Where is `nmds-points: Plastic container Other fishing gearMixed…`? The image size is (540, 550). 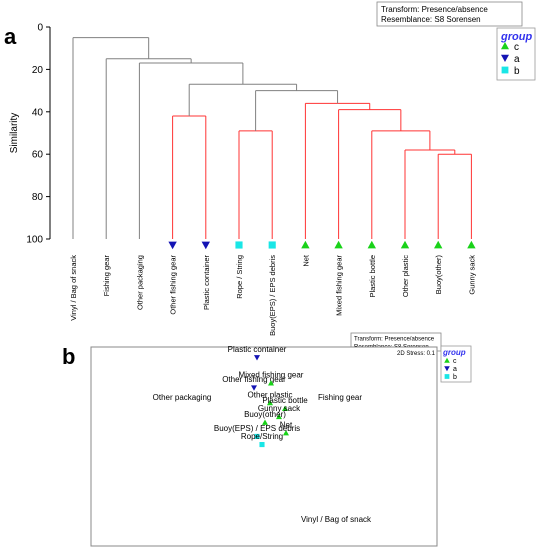 nmds-points: Plastic container Other fishing gearMixed… is located at coordinates (262, 434).